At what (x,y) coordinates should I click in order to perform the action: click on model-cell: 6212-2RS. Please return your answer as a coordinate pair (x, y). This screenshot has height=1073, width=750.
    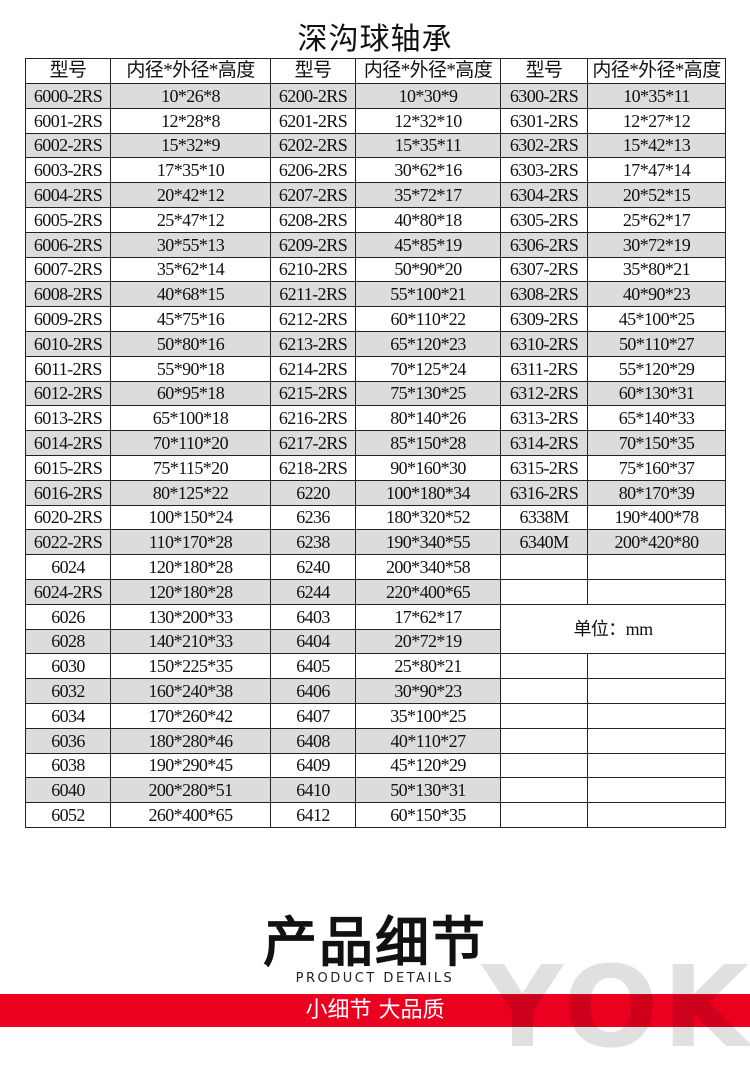
    Looking at the image, I should click on (313, 319).